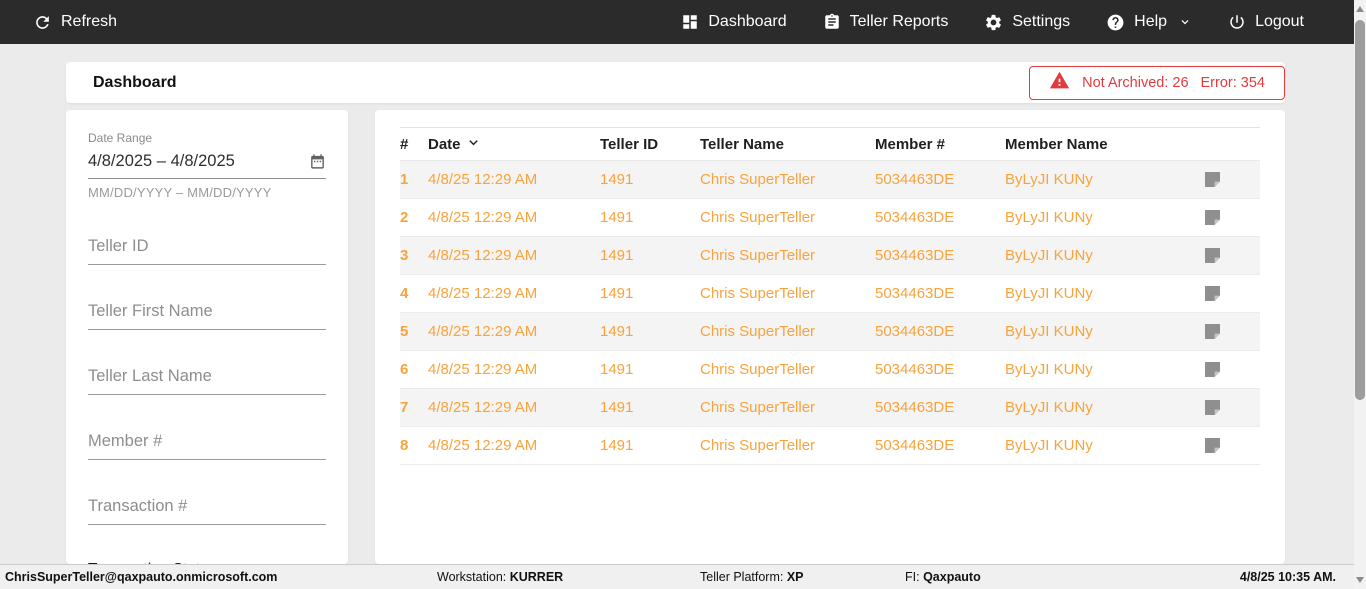 This screenshot has height=589, width=1366. What do you see at coordinates (414, 331) in the screenshot?
I see `row-number: 5` at bounding box center [414, 331].